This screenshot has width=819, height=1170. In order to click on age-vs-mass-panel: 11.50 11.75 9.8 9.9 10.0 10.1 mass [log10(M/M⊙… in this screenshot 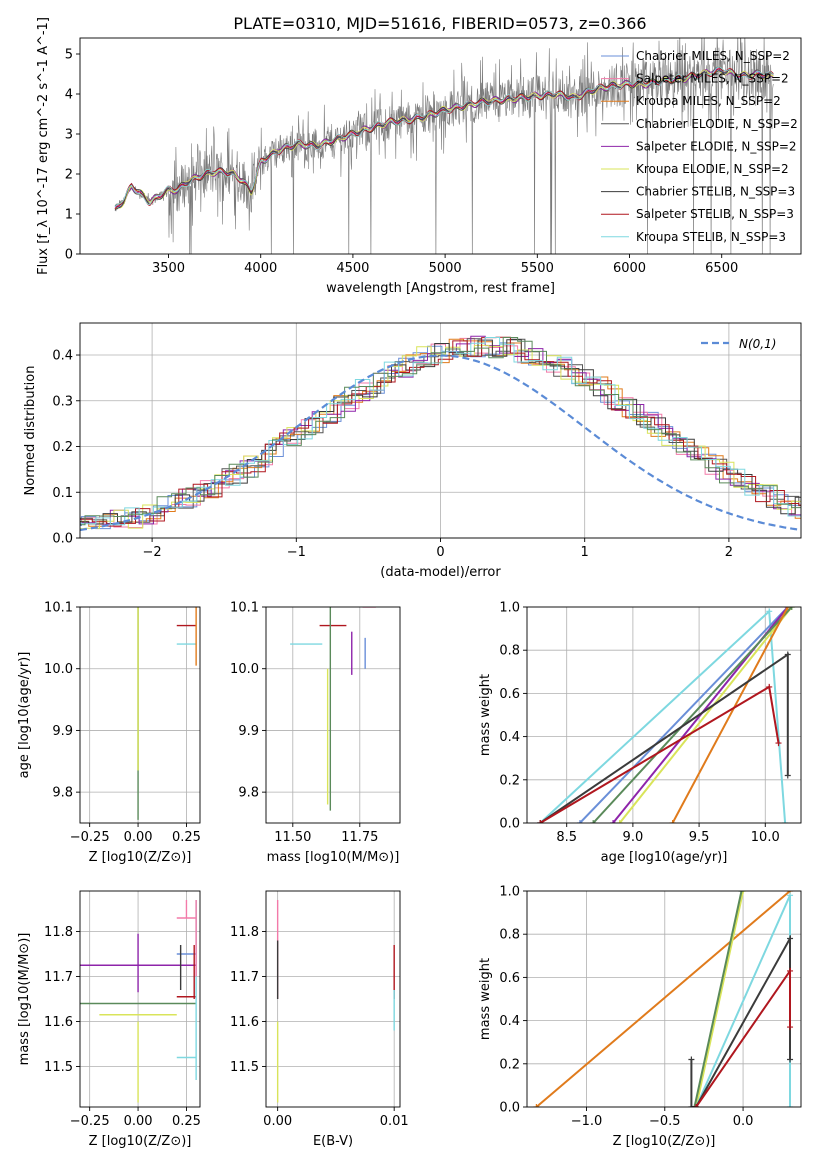, I will do `click(315, 733)`.